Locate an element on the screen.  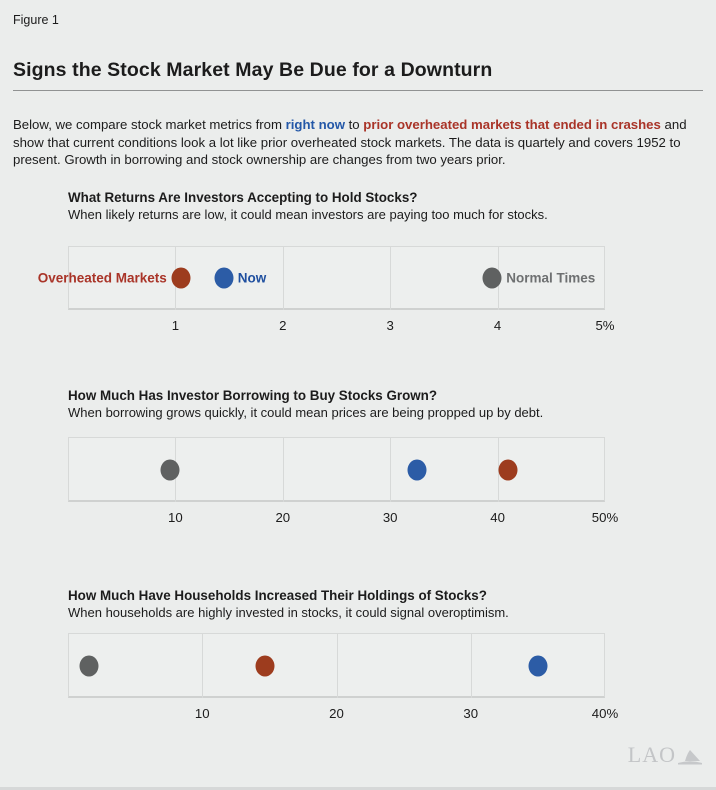
lao-logo-bear-icon is located at coordinates (690, 757).